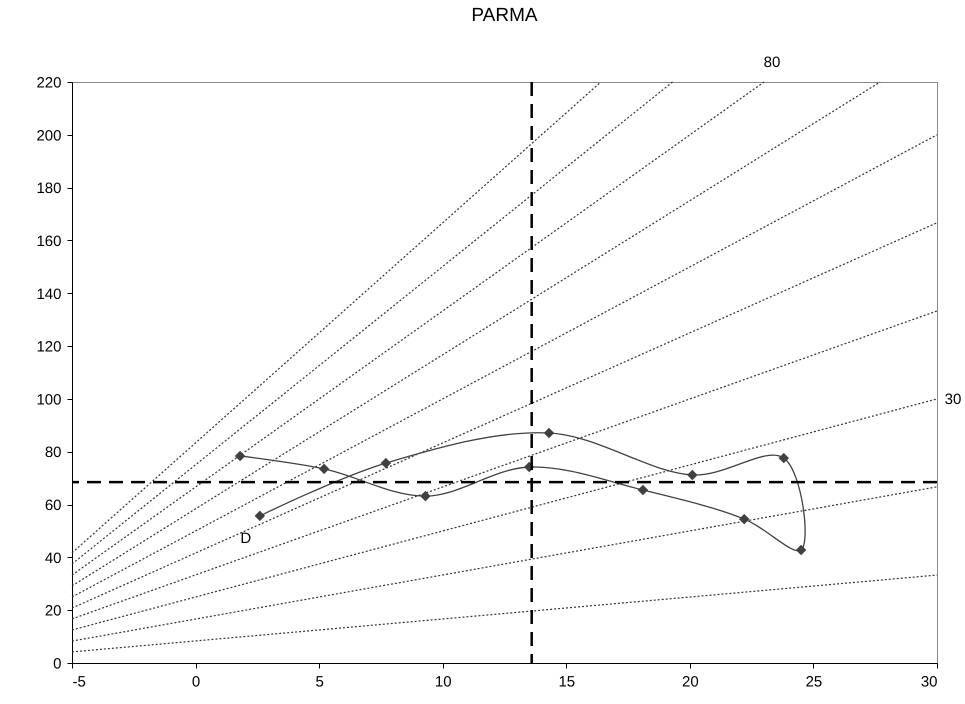  What do you see at coordinates (49, 83) in the screenshot?
I see `y-tick-label: 220` at bounding box center [49, 83].